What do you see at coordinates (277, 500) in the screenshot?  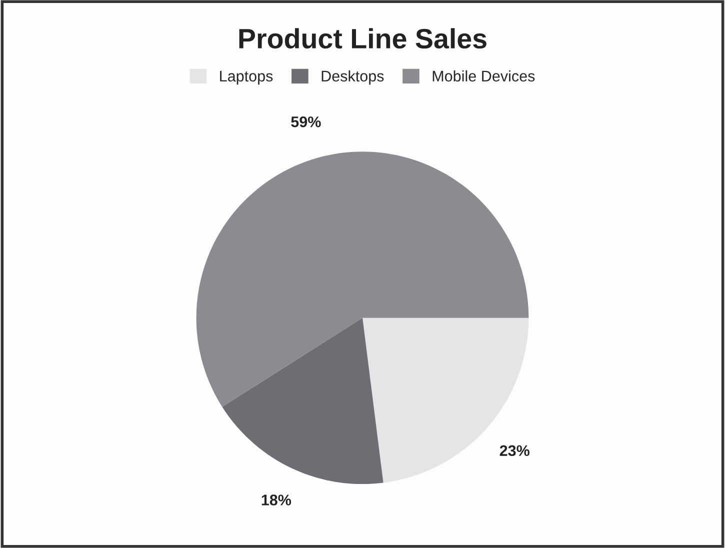 I see `data-label: 18%` at bounding box center [277, 500].